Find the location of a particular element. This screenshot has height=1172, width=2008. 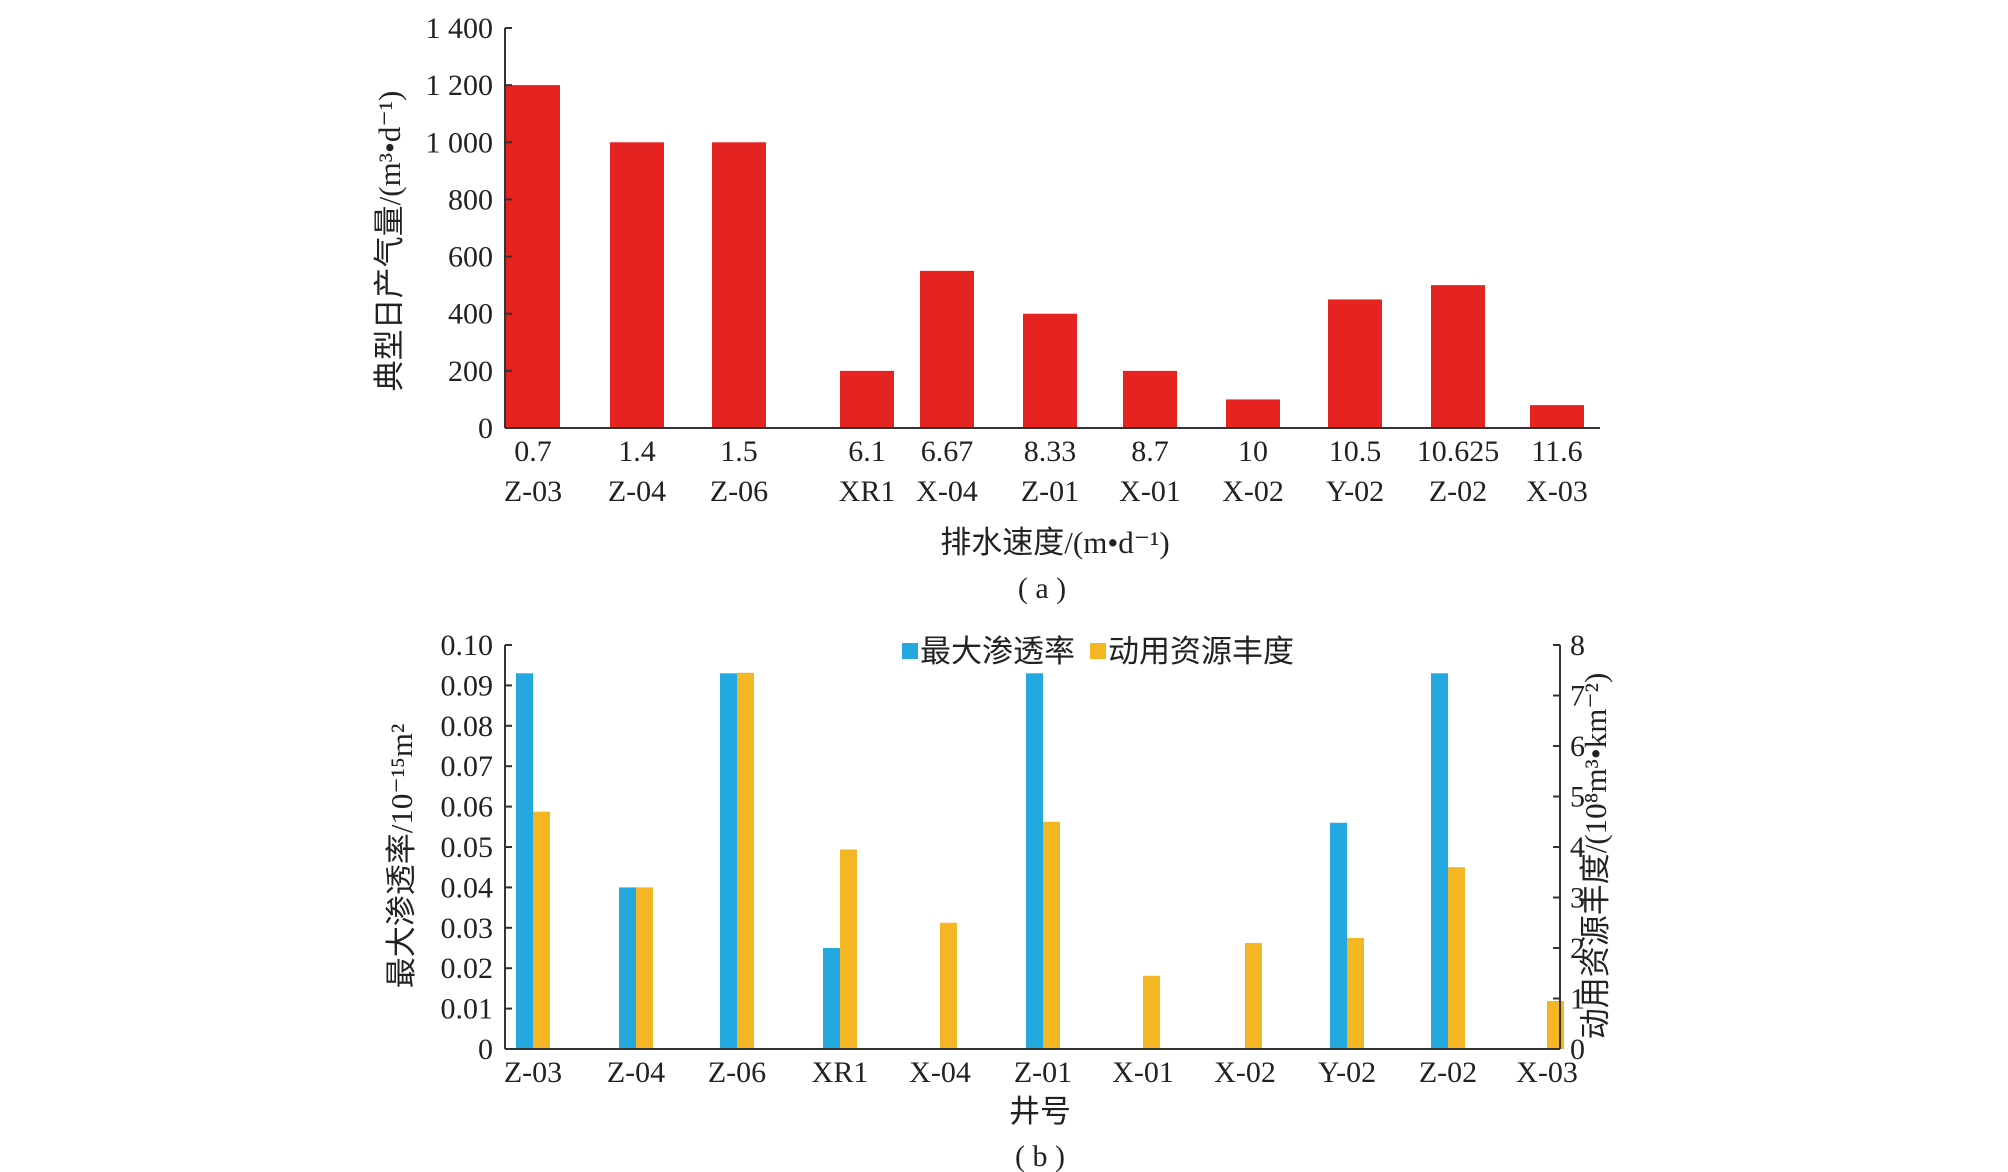

panel-b-right-y-tick-label: 2 is located at coordinates (1577, 948).